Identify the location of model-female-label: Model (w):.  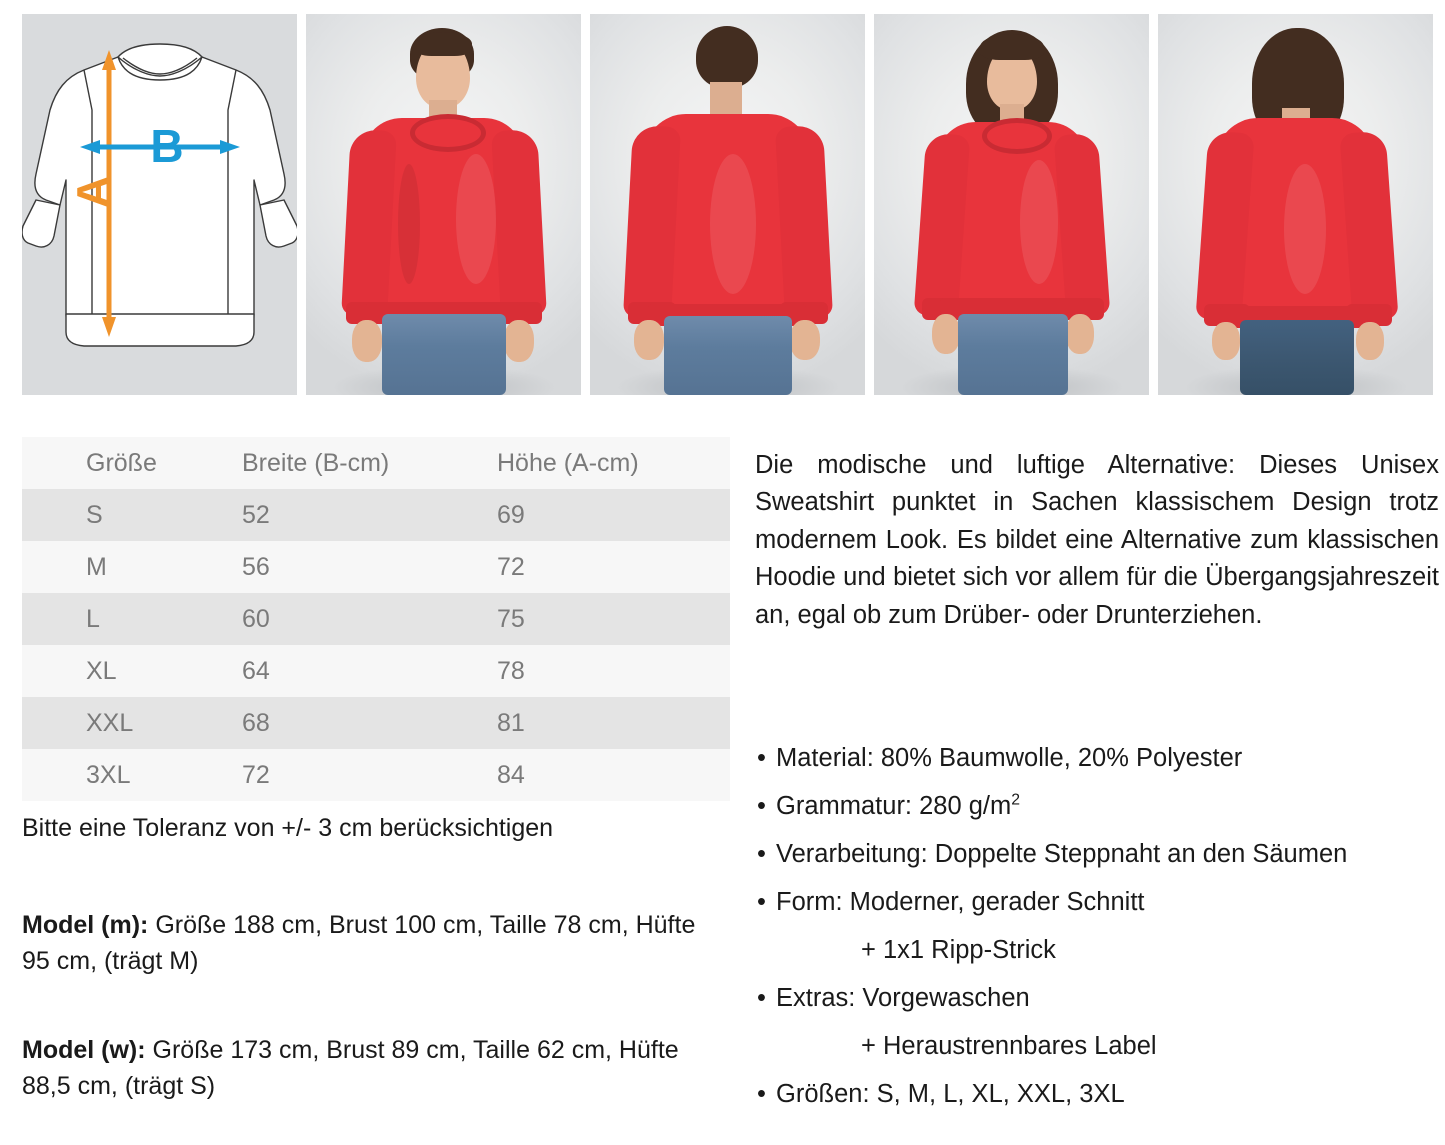
(84, 1050).